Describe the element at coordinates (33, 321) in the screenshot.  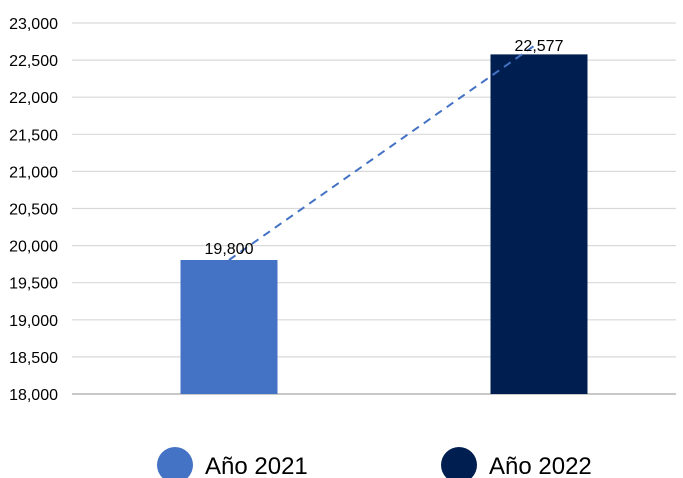
I see `y-tick-label: 19,000` at that location.